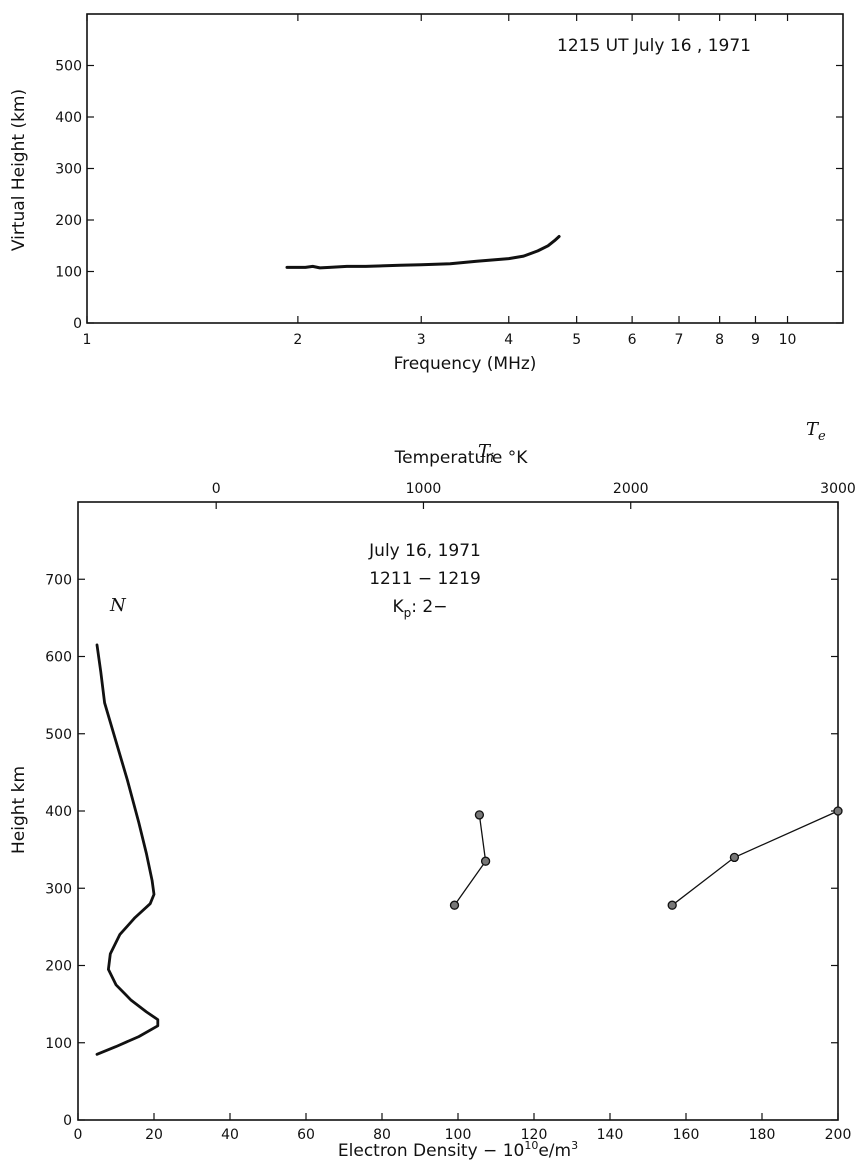 The width and height of the screenshot is (864, 1161). I want to click on profile-annotation-kp: Kp: 2−, so click(420, 608).